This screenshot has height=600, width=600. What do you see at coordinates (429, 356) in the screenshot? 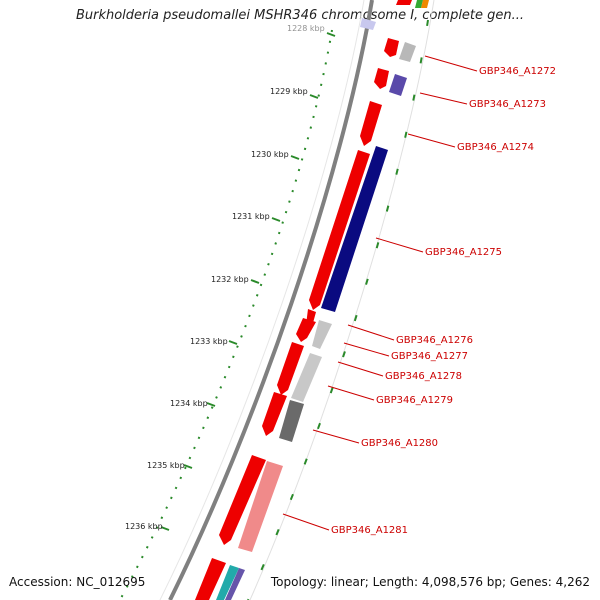
I see `gene-label: GBP346_A1277` at bounding box center [429, 356].